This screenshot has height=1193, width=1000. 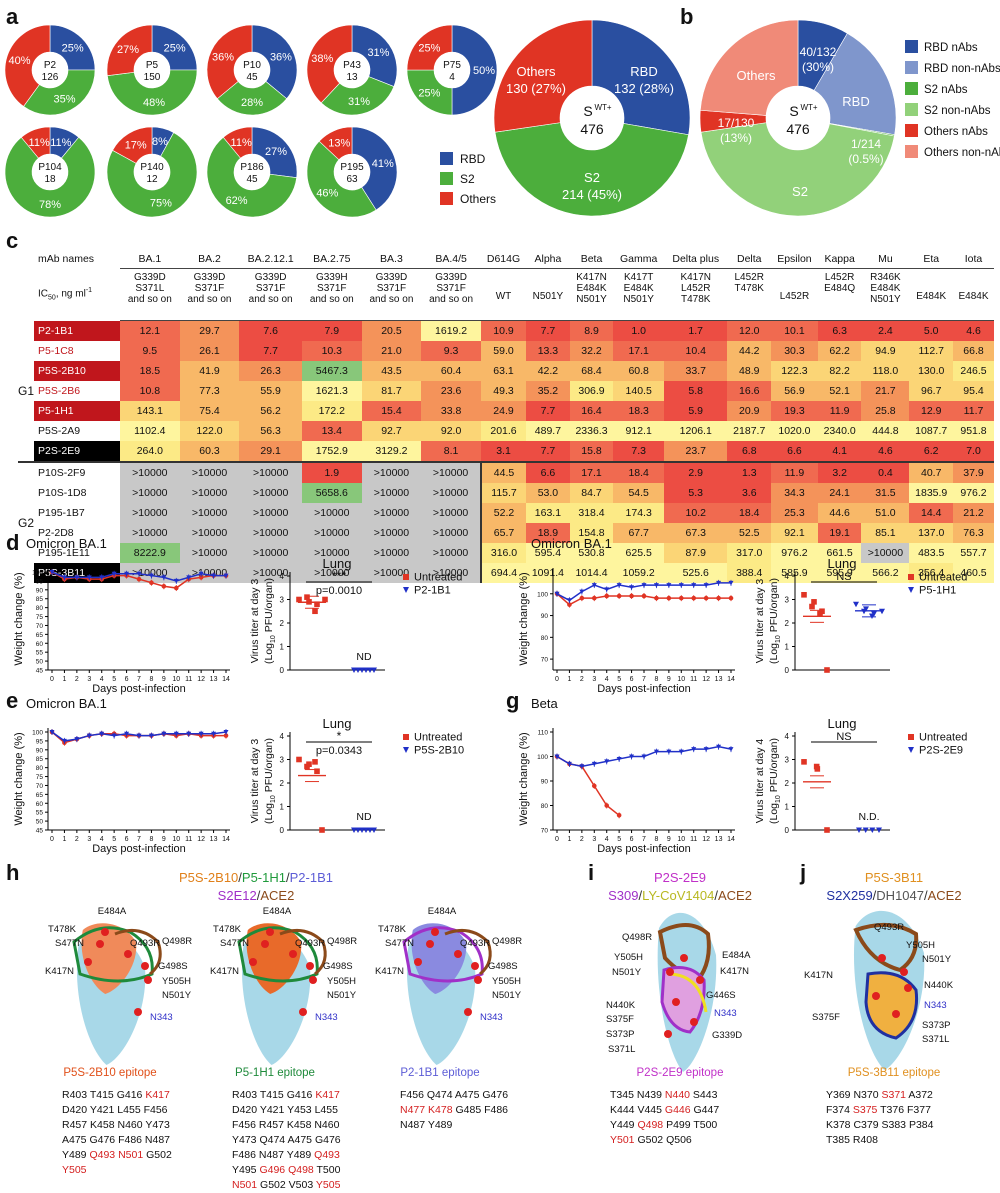 I want to click on heatmap-cell: 66.8, so click(x=973, y=351).